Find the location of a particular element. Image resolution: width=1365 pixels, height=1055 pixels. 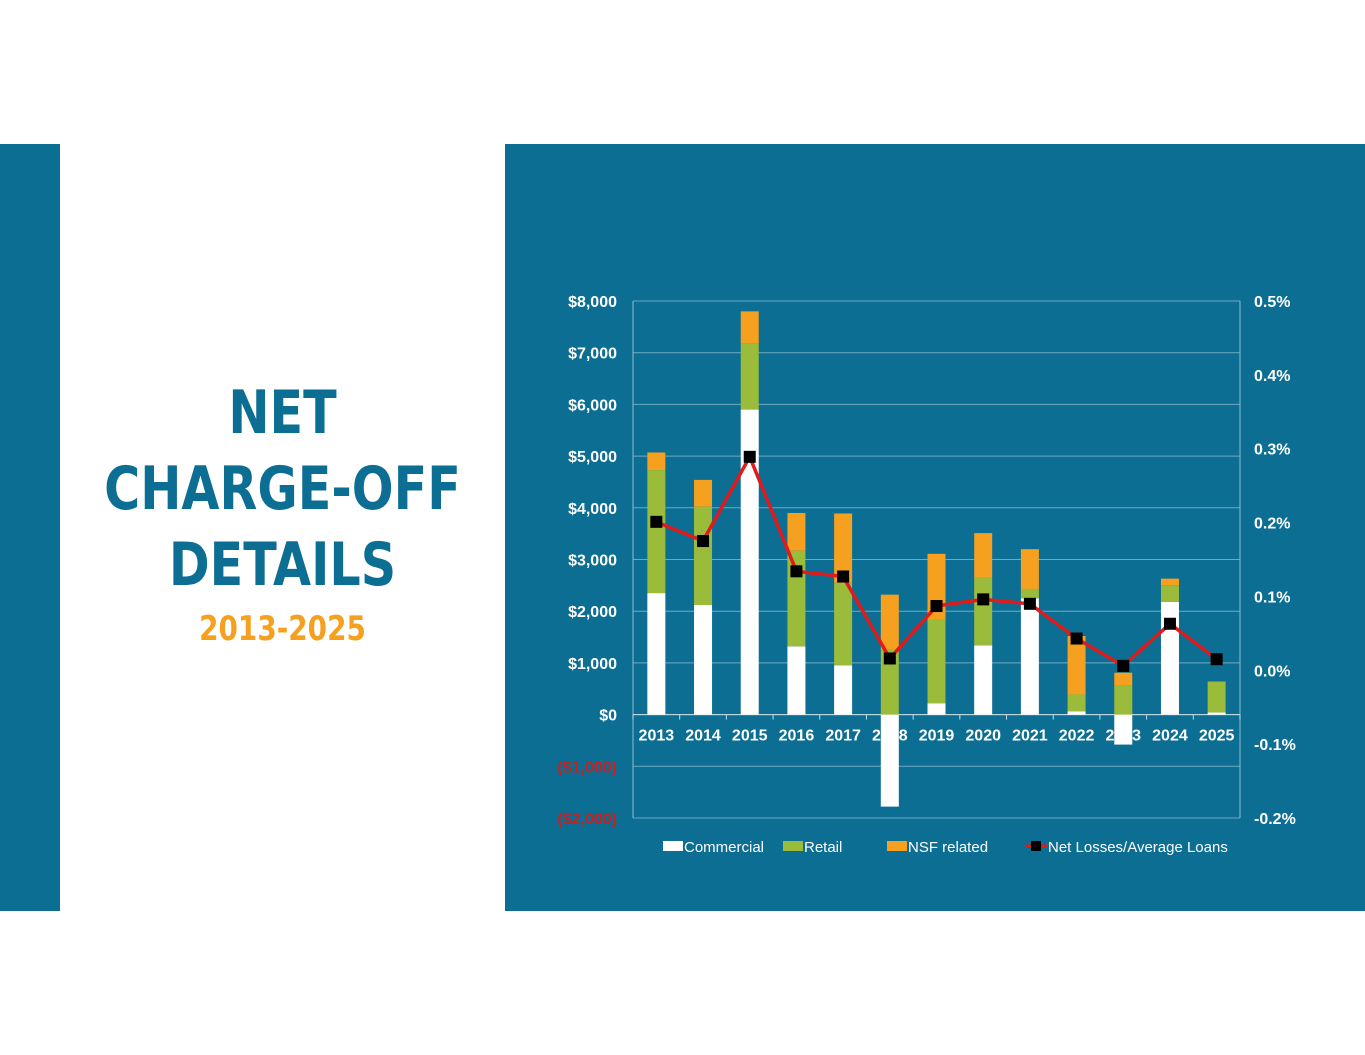

x-tick-label: 2023 is located at coordinates (1123, 736).